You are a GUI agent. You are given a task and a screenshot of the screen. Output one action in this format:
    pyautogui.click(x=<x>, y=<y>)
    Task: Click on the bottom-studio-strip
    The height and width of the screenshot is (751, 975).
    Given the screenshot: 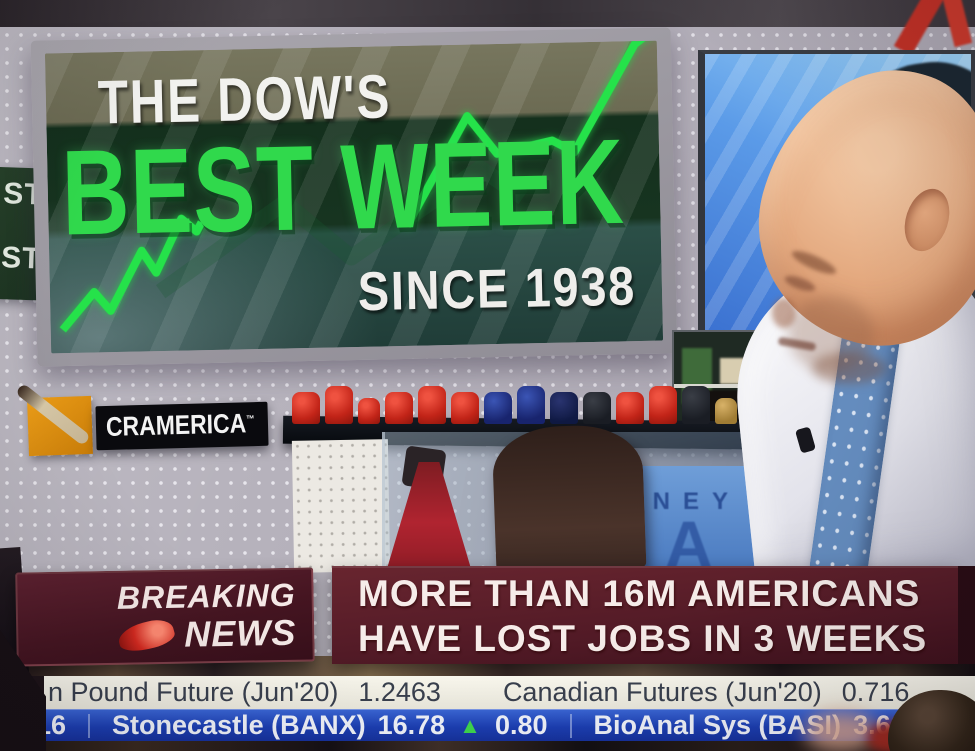 What is the action you would take?
    pyautogui.click(x=487, y=746)
    